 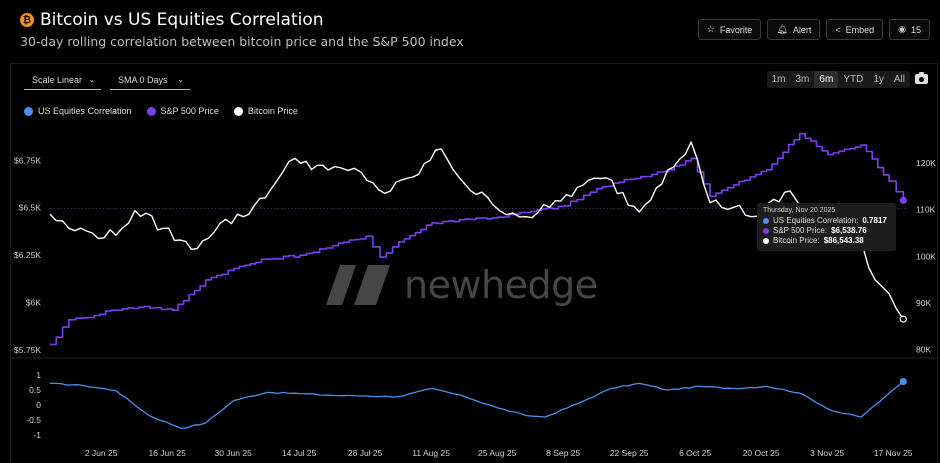 What do you see at coordinates (182, 20) in the screenshot?
I see `page-title: Bitcoin vs US Equities Correlation` at bounding box center [182, 20].